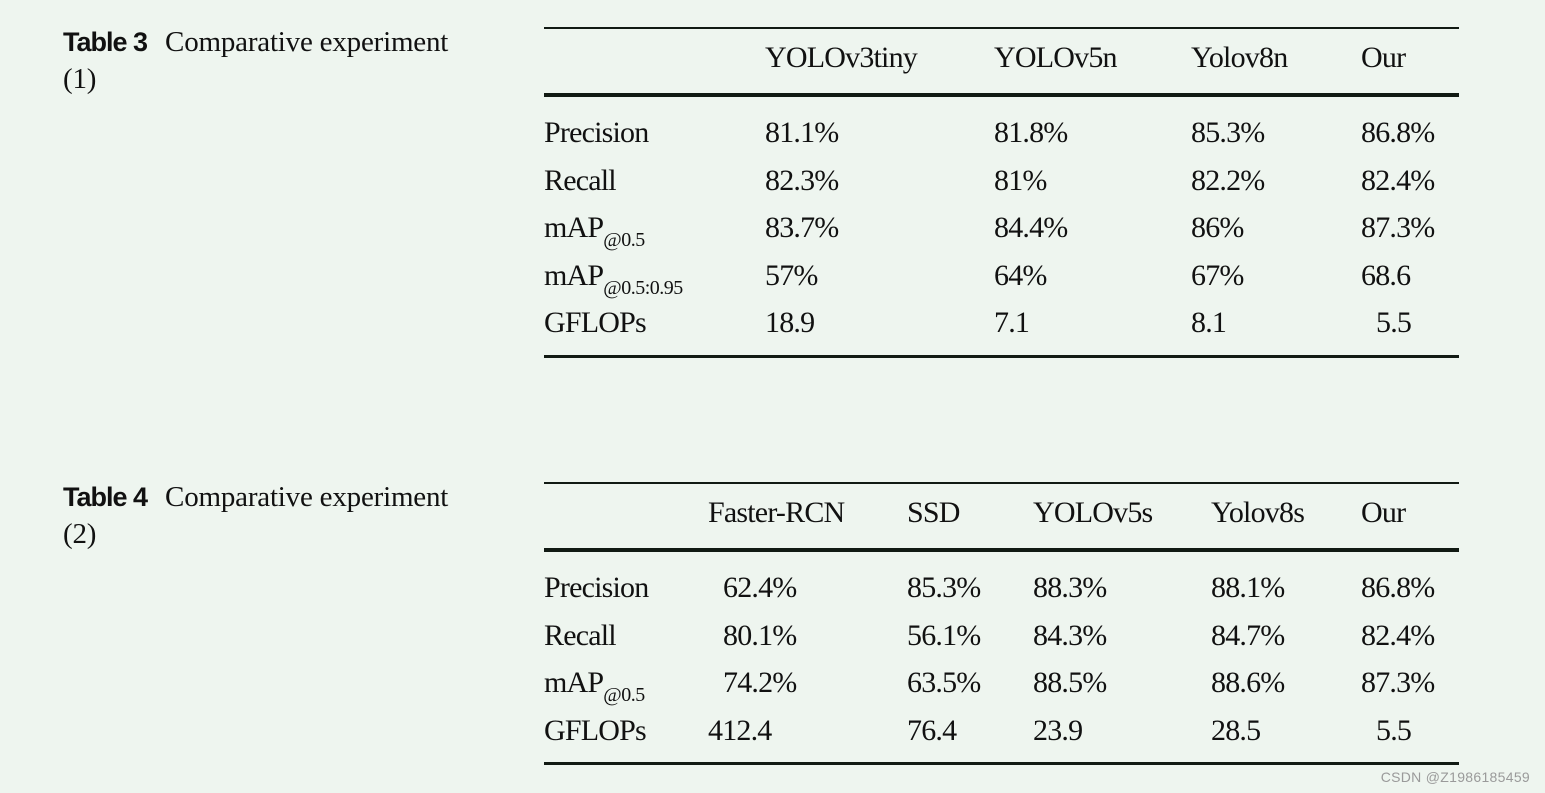 This screenshot has height=793, width=1545. I want to click on table-cell: 412.4, so click(740, 730).